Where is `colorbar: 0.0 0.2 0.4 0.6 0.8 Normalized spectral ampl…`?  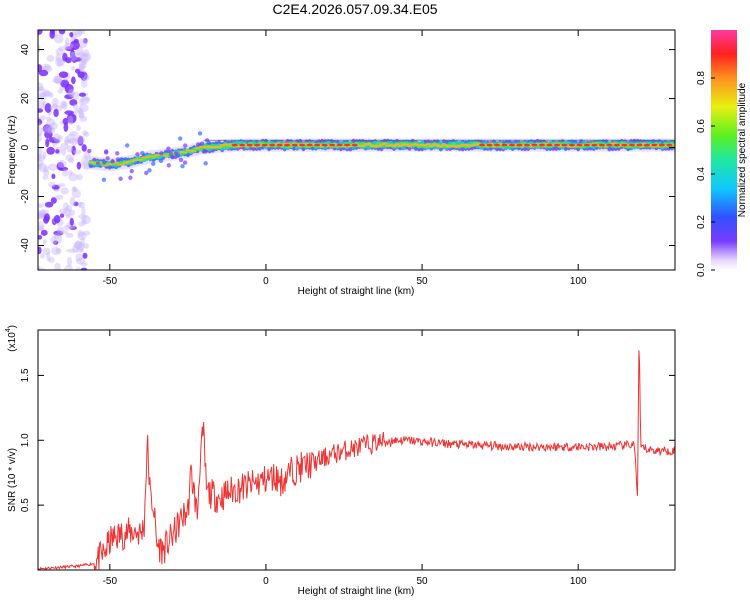
colorbar: 0.0 0.2 0.4 0.6 0.8 Normalized spectral ampl… is located at coordinates (722, 153).